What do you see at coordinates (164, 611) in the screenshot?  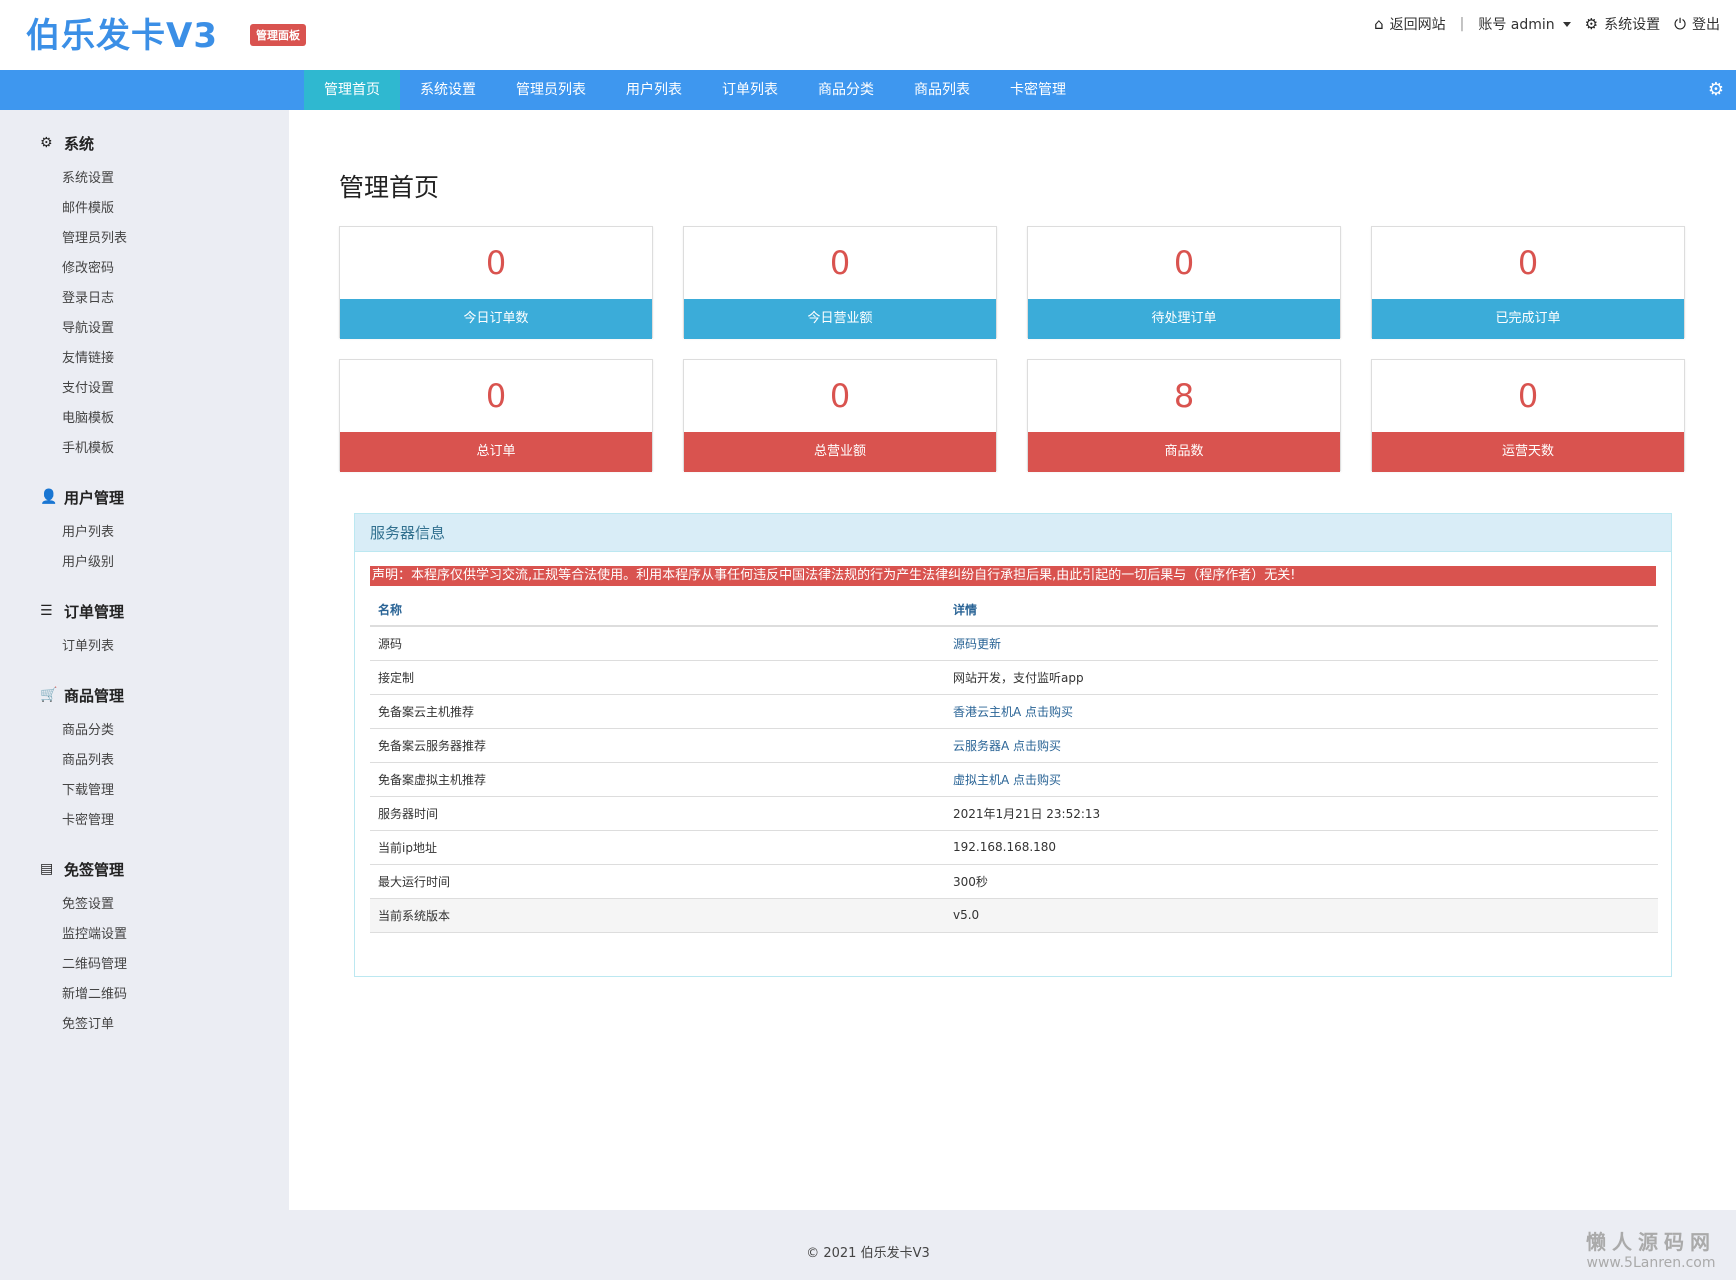 I see `sidebar-head-orders: ☰ 订单管理` at bounding box center [164, 611].